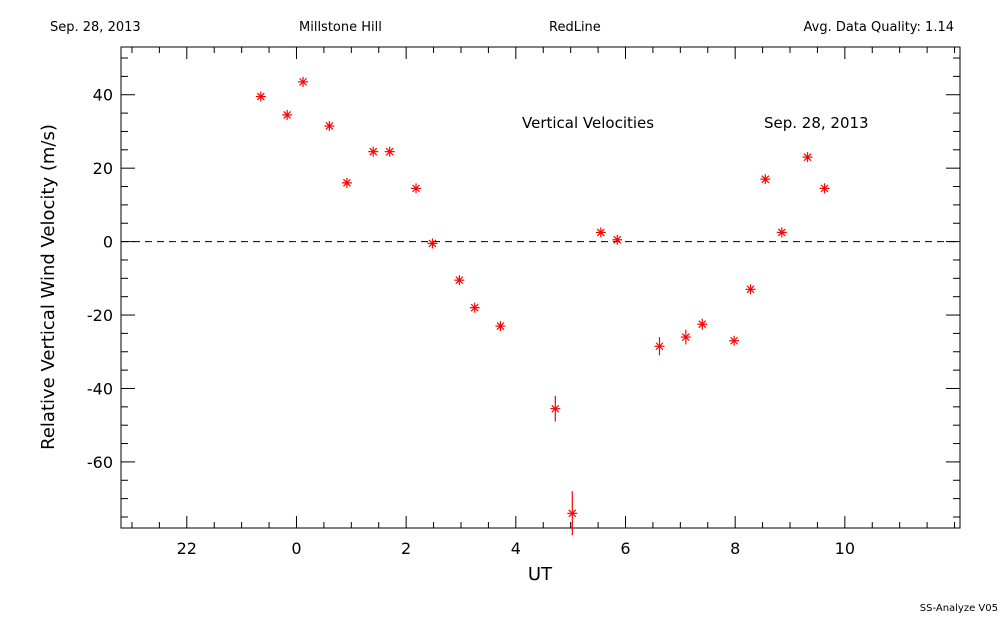 The image size is (1000, 625). What do you see at coordinates (845, 548) in the screenshot?
I see `x-tick-label: 10` at bounding box center [845, 548].